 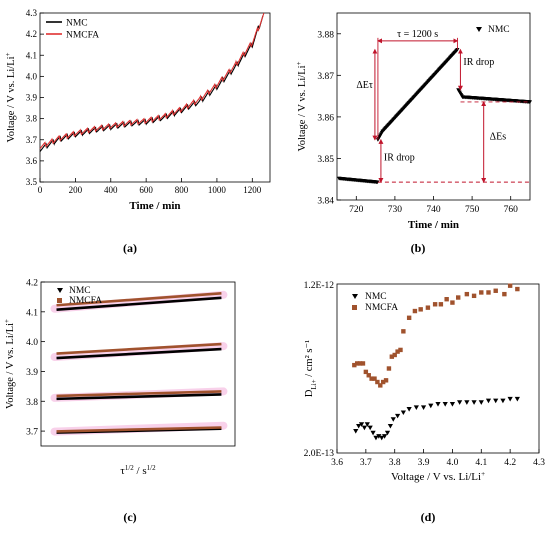 I want to click on y-tick-label: 4.3, so click(x=32, y=13).